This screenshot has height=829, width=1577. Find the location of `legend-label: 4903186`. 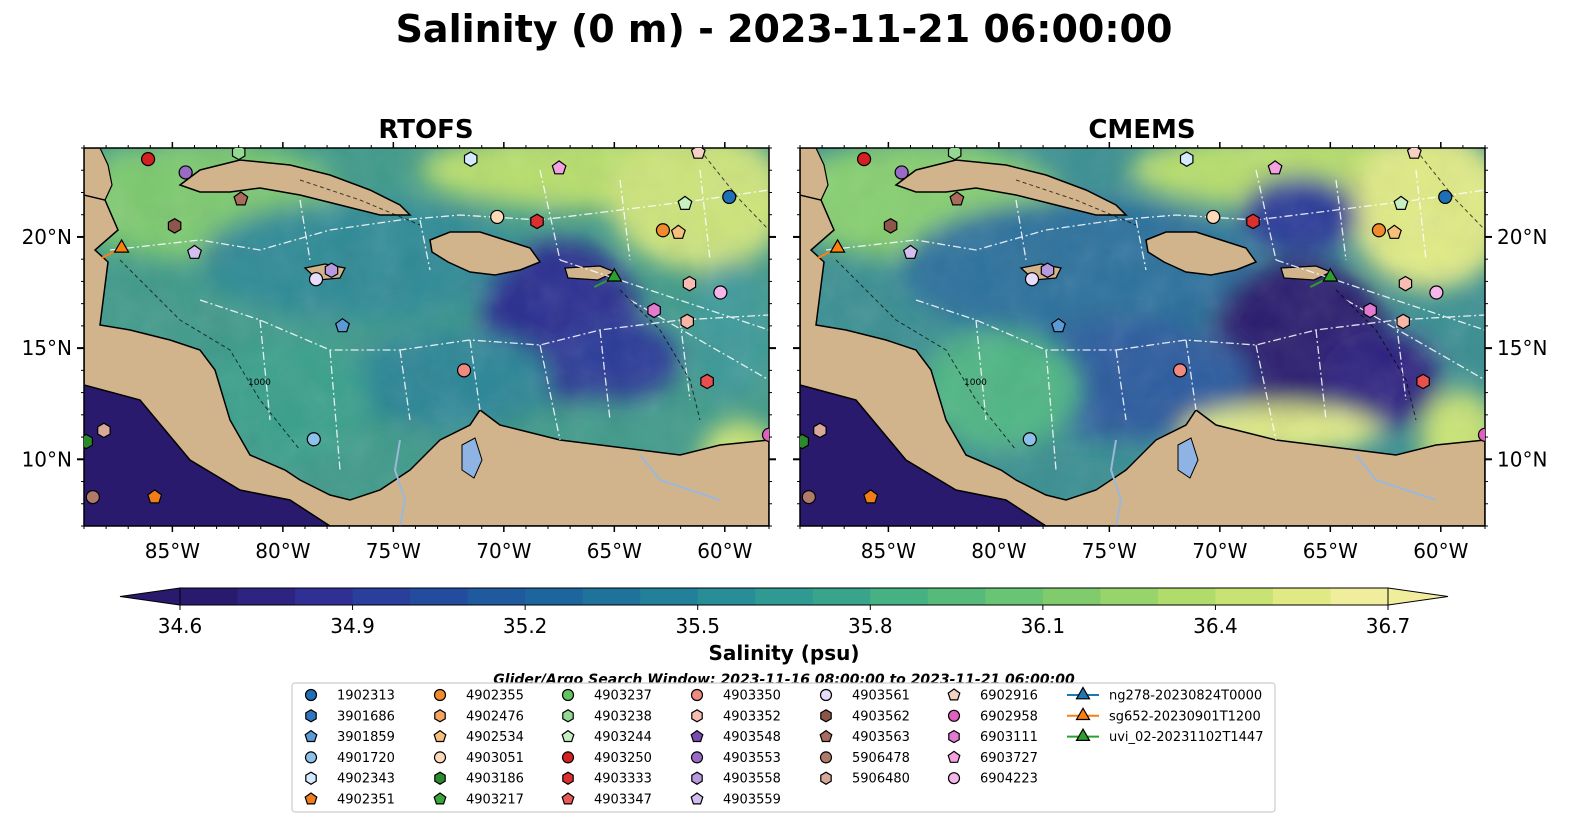

legend-label: 4903186 is located at coordinates (495, 779).